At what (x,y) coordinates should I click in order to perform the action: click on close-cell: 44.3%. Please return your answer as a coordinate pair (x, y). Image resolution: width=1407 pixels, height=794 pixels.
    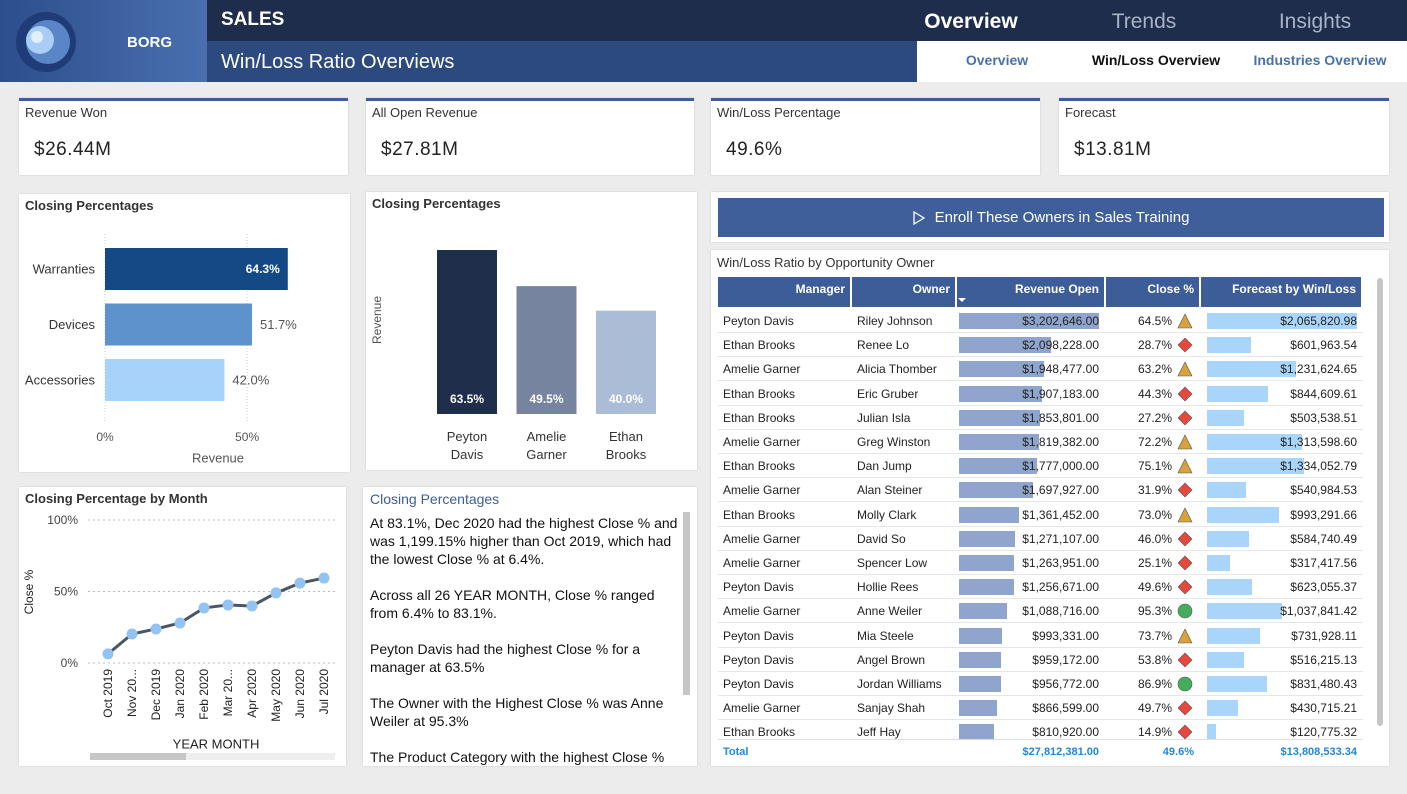
    Looking at the image, I should click on (1154, 393).